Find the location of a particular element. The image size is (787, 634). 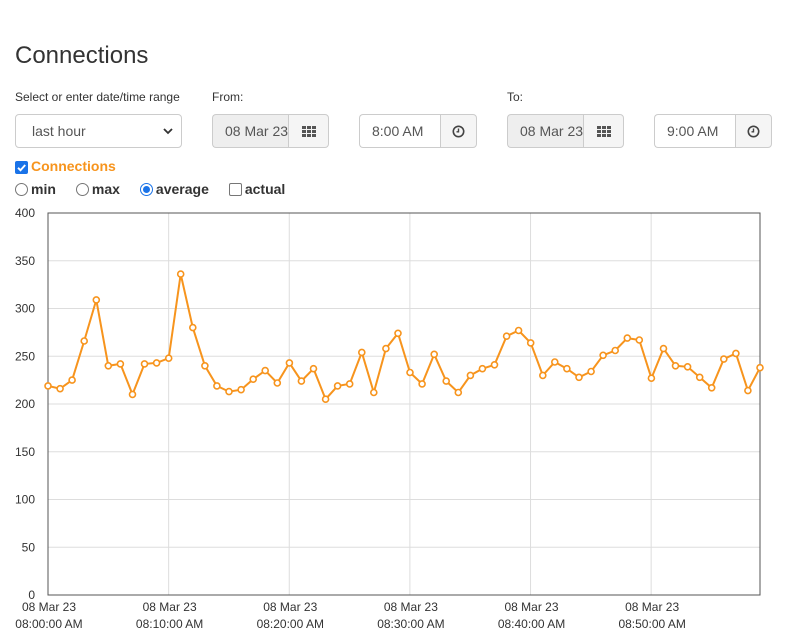

mode-average-radio is located at coordinates (146, 189).